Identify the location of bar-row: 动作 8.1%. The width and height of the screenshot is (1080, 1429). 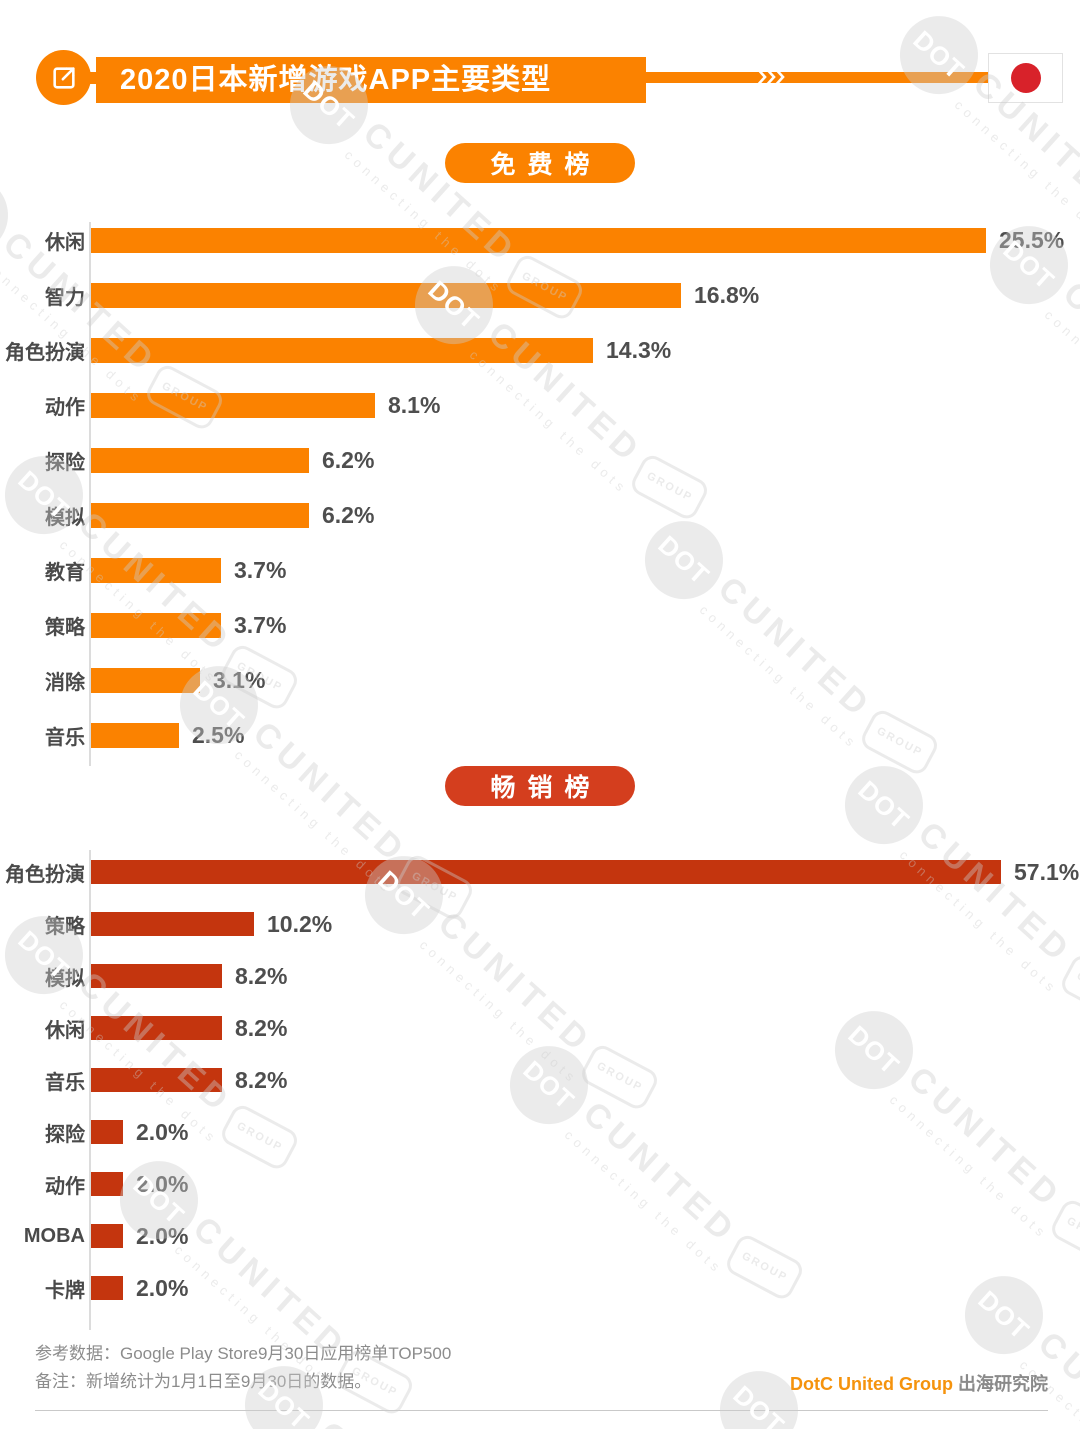
(540, 405).